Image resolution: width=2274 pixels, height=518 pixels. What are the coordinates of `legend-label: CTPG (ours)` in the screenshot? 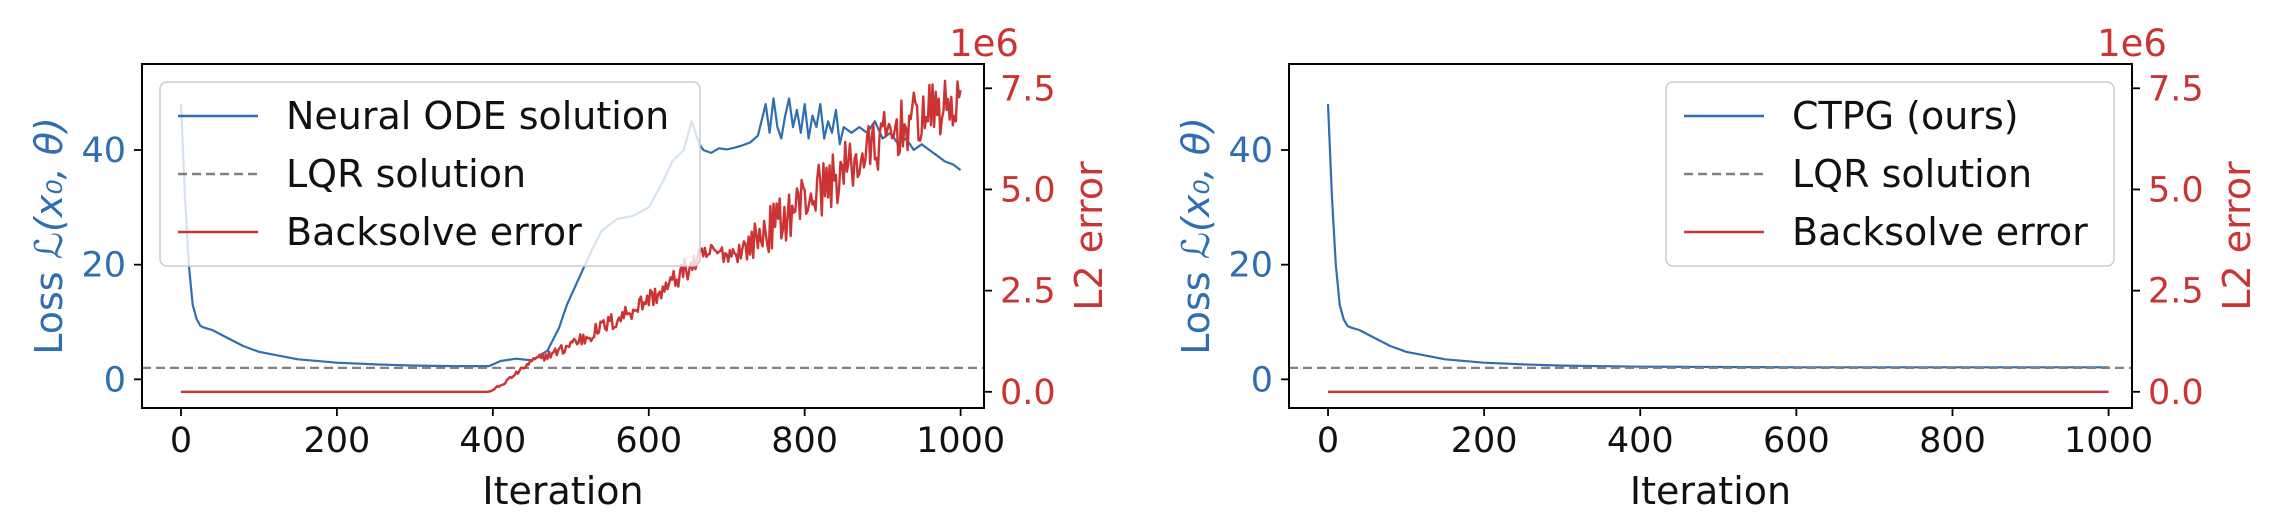 It's located at (1905, 116).